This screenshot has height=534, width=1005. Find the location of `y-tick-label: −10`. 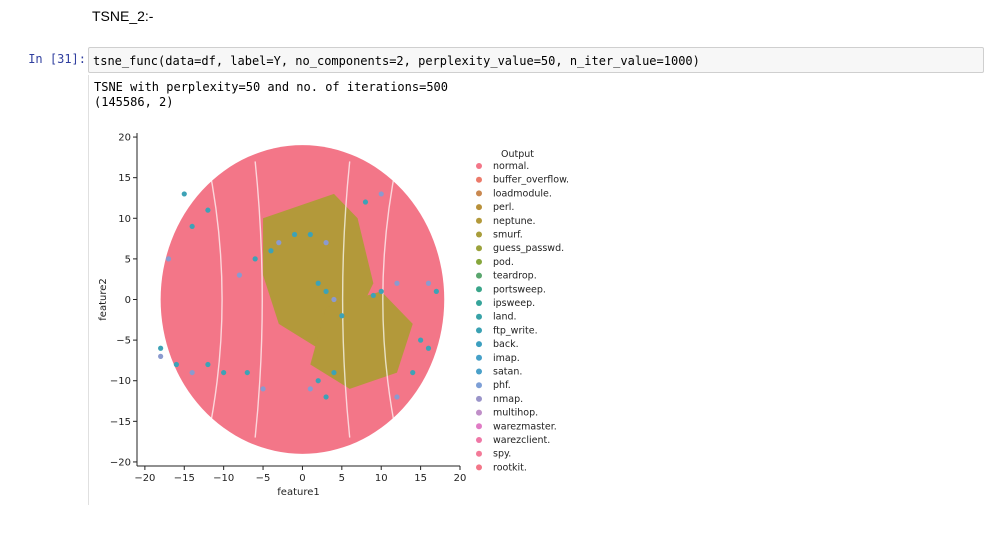

y-tick-label: −10 is located at coordinates (120, 381).